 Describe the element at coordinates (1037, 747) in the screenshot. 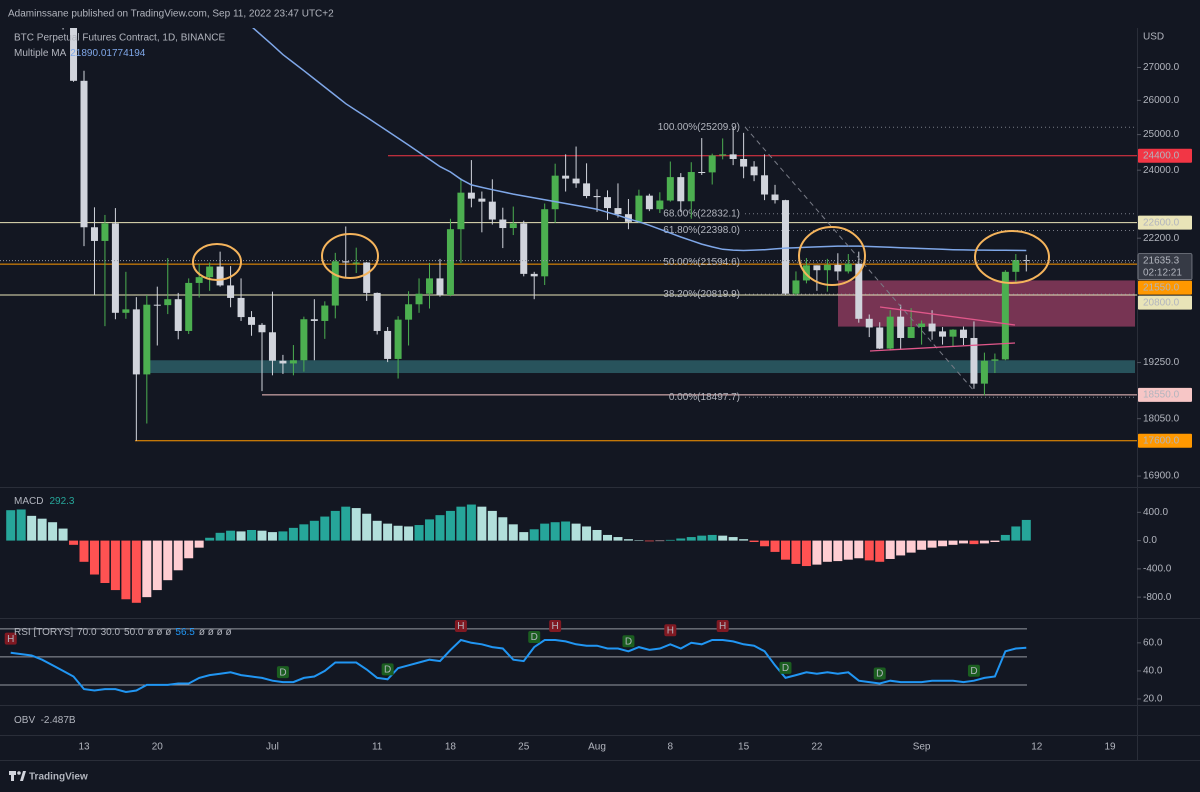

I see `x-tick-label: 12` at that location.